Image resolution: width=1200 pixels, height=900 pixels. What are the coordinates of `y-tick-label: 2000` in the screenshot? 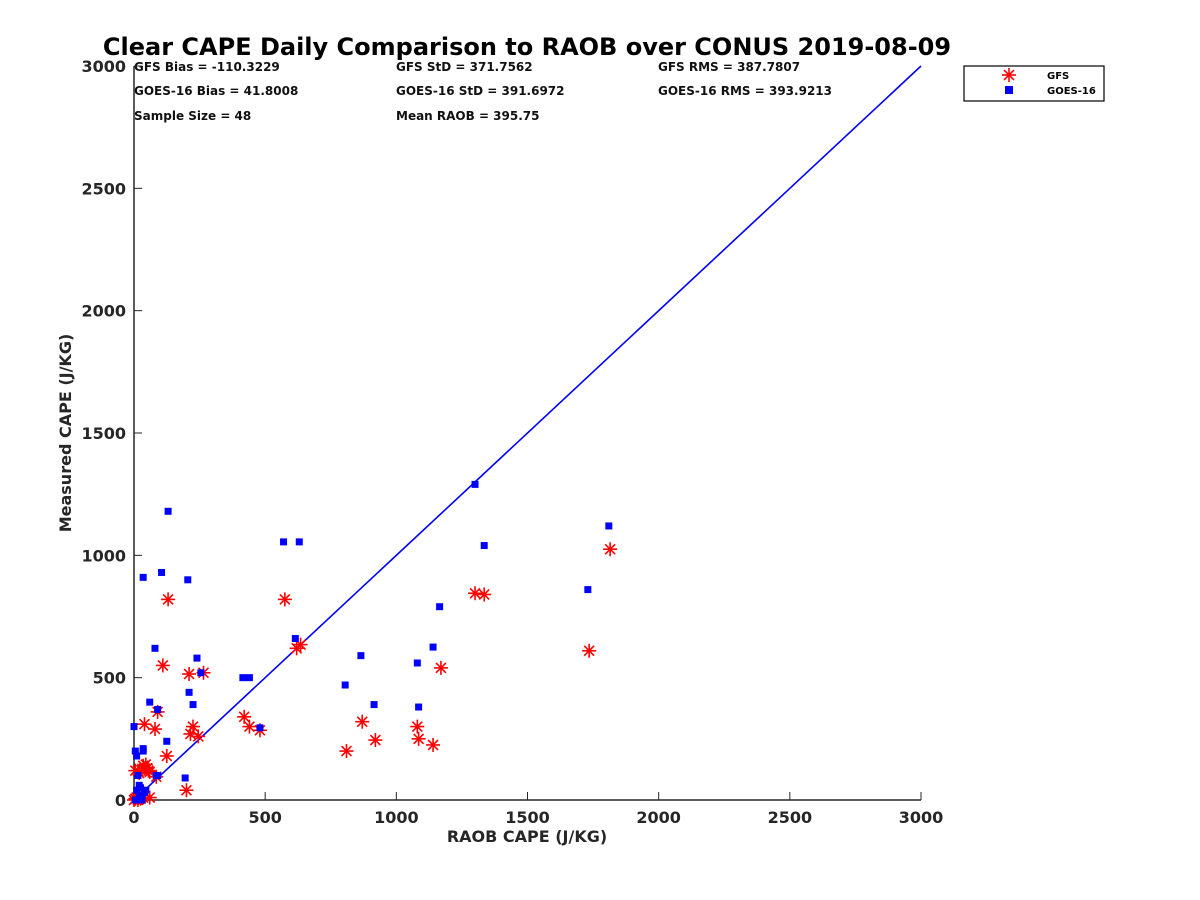 It's located at (103, 311).